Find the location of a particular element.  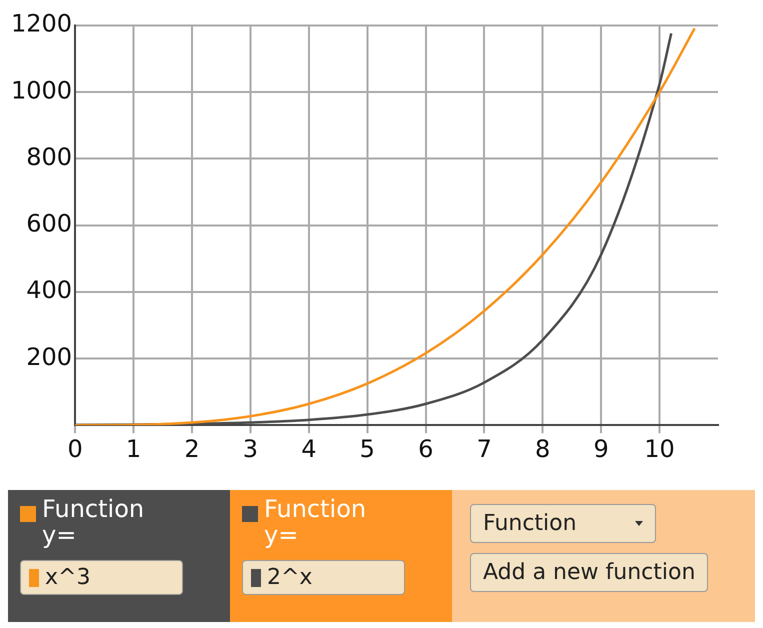

x-tick-label: 4 is located at coordinates (309, 448).